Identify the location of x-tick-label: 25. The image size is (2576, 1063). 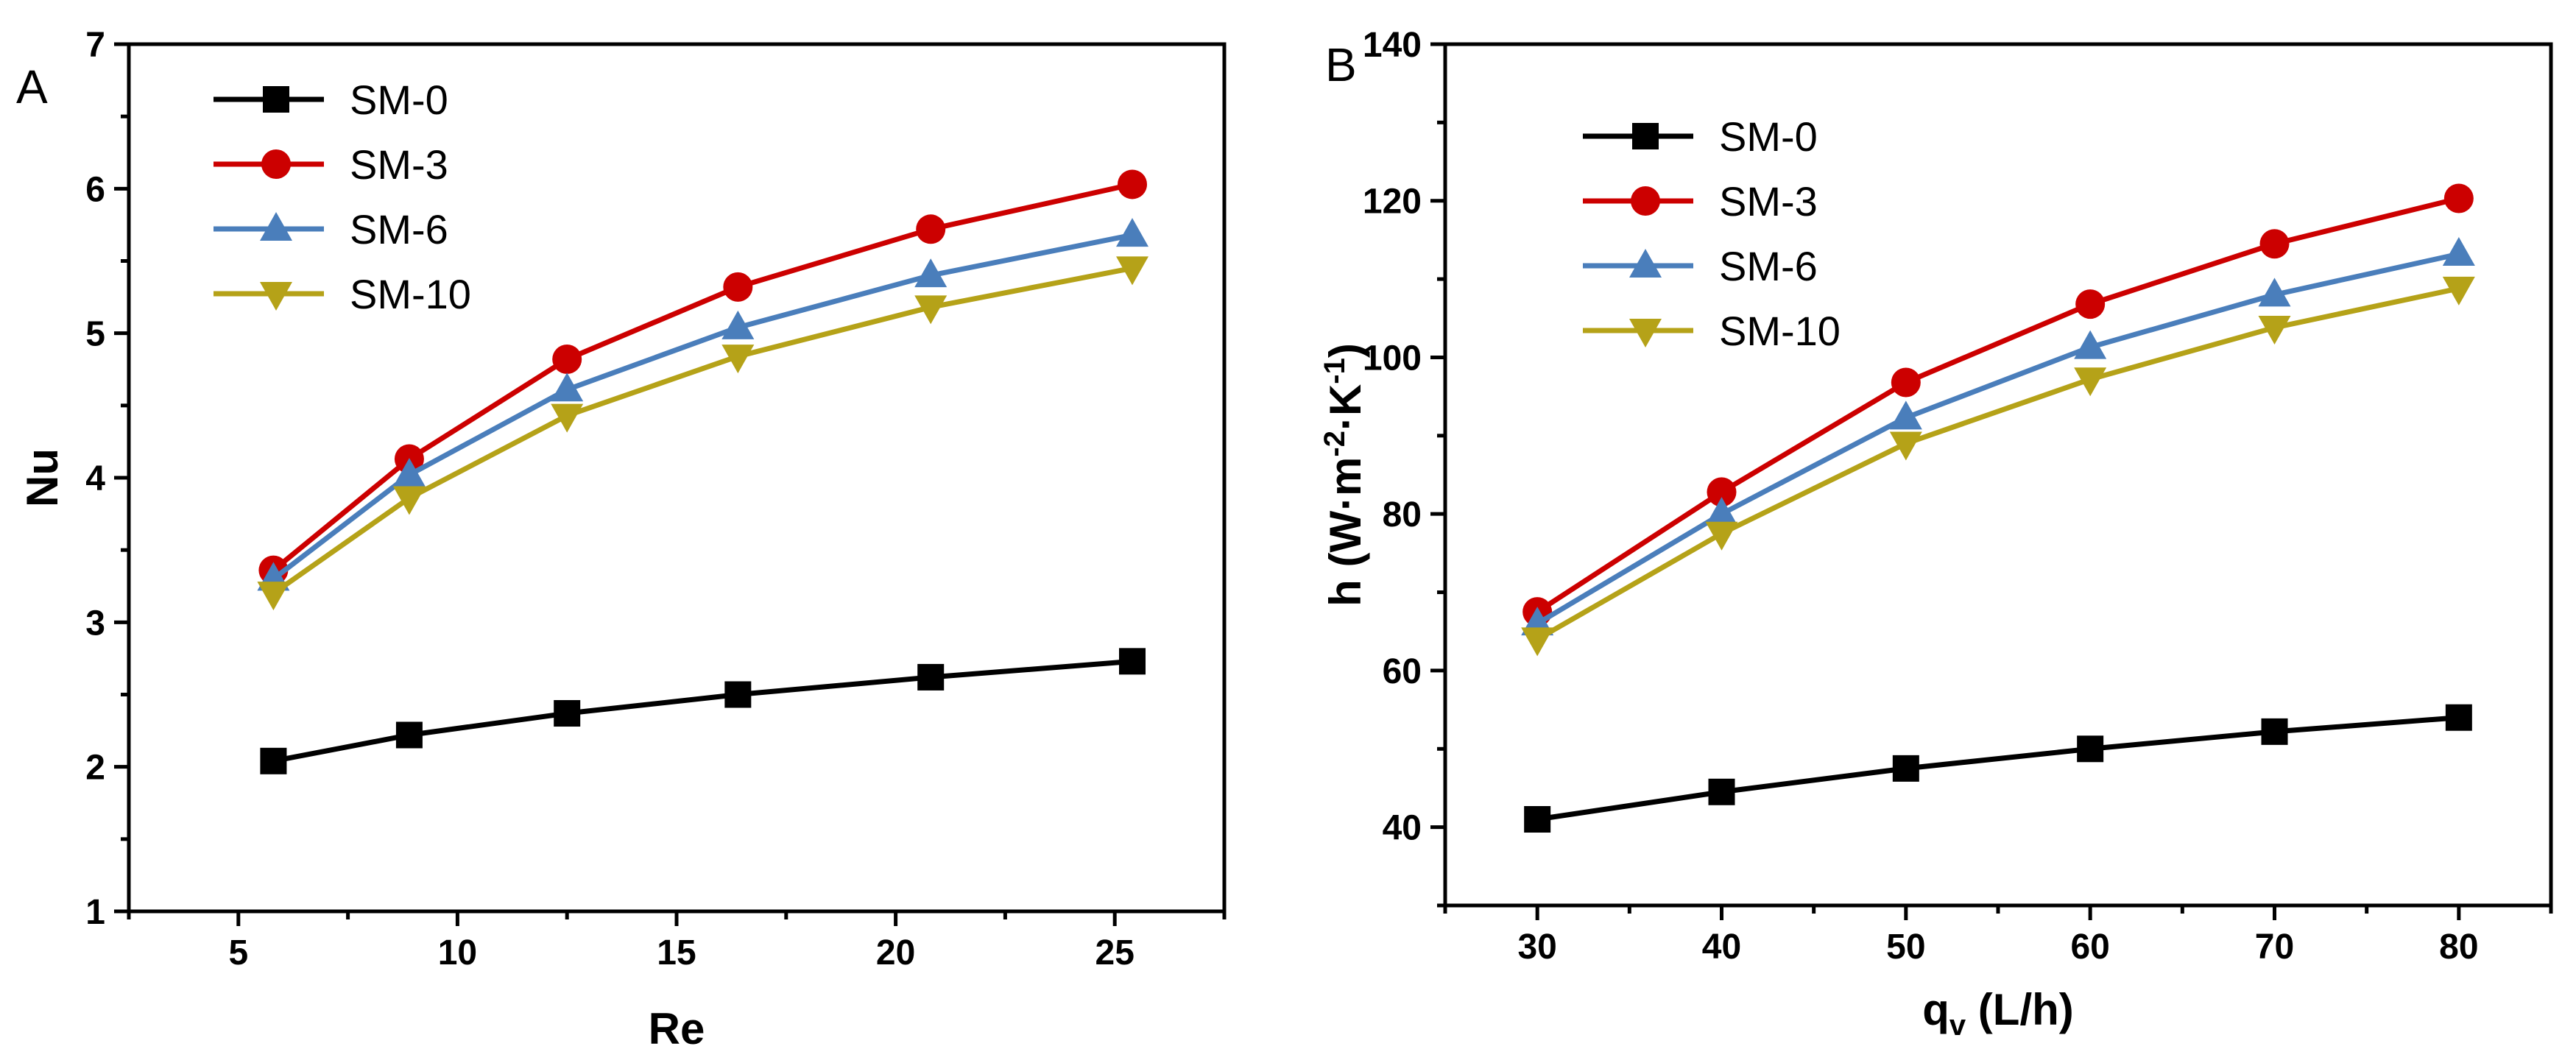
(1115, 953).